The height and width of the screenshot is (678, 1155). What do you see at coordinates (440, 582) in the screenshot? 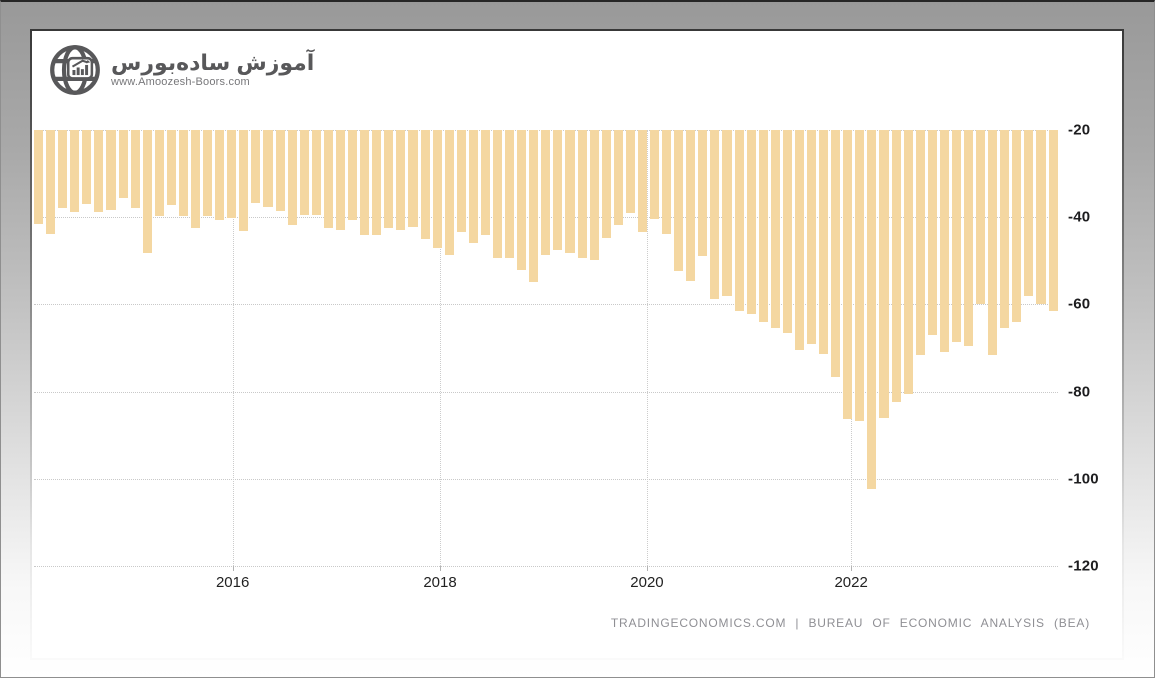
I see `x-axis-label: 2018` at bounding box center [440, 582].